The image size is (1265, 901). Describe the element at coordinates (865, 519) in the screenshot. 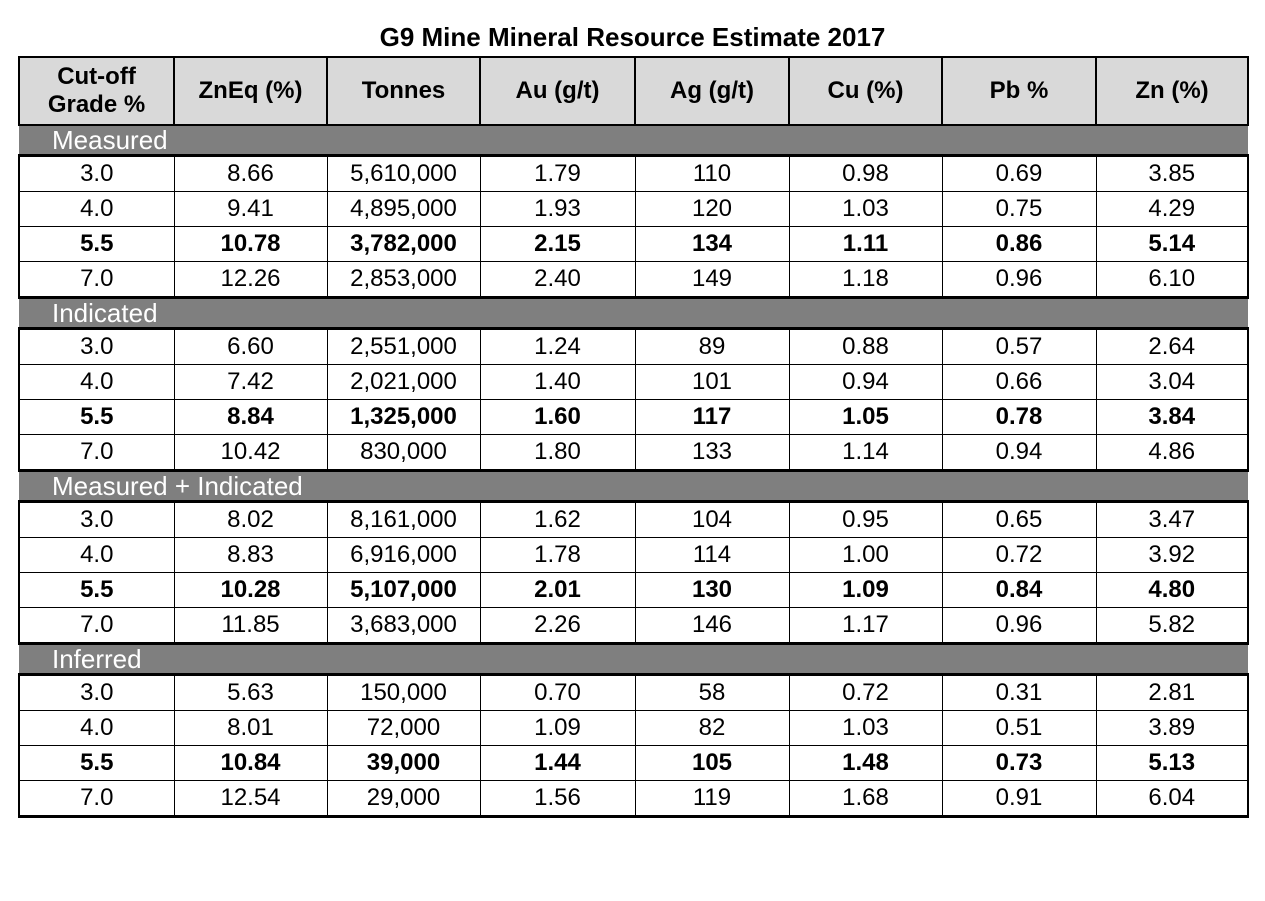

I see `cell-cu: 0.95` at that location.